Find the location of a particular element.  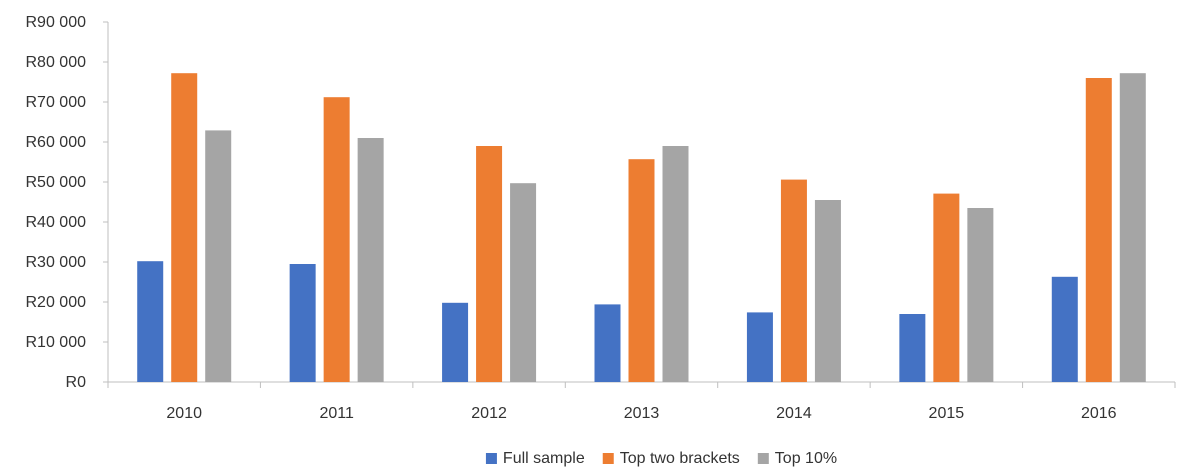

y-tick-label: R20 000 is located at coordinates (56, 302).